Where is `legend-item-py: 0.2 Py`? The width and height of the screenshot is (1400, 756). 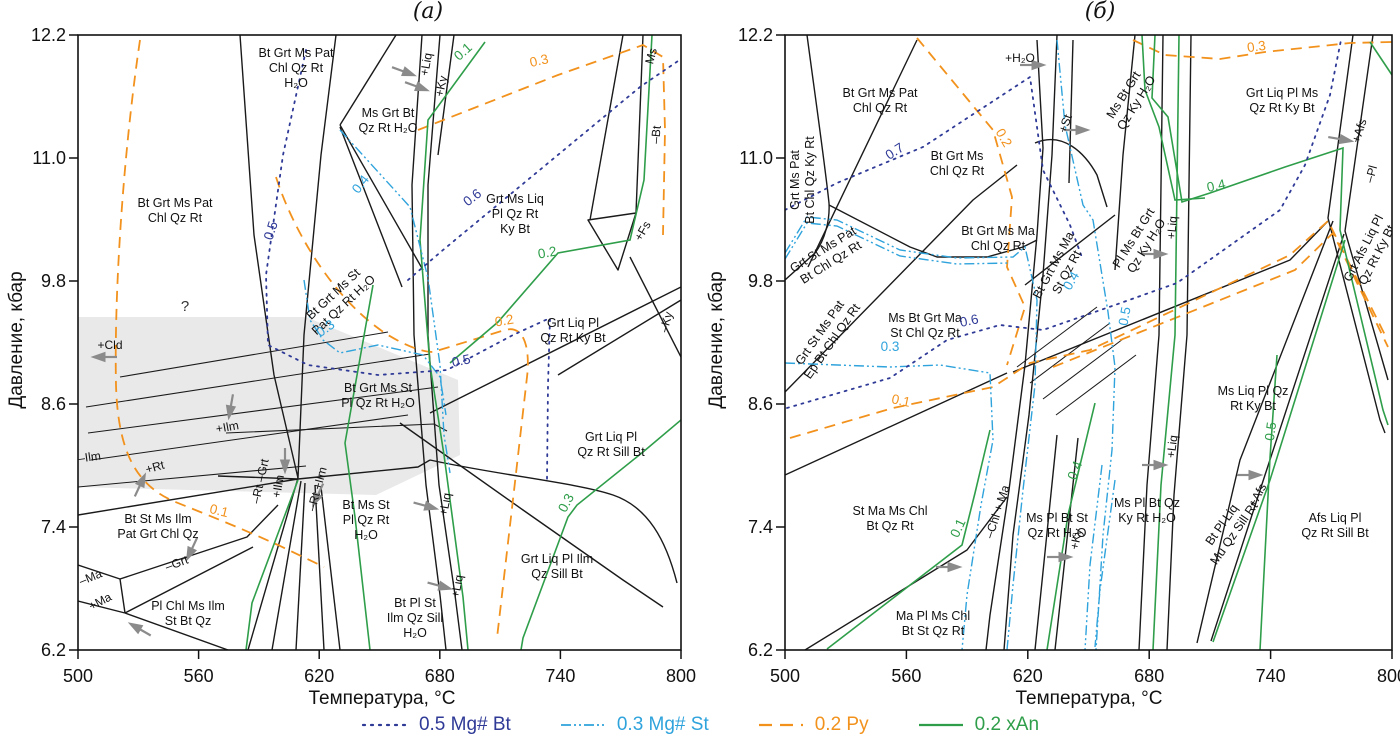 legend-item-py: 0.2 Py is located at coordinates (813, 725).